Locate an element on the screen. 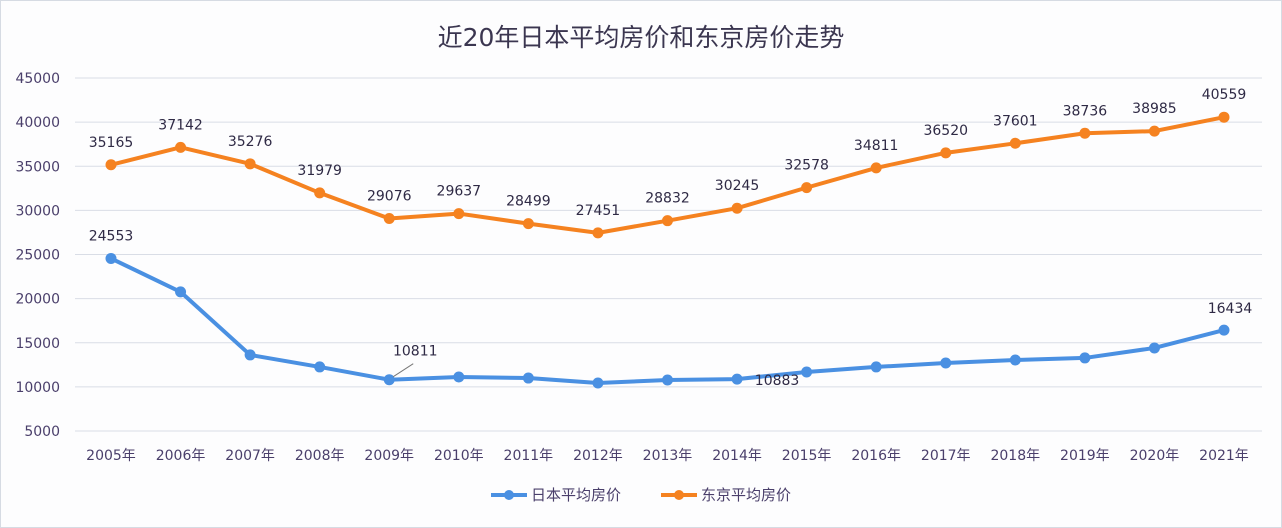 The height and width of the screenshot is (528, 1282). data-label: 10811 is located at coordinates (415, 352).